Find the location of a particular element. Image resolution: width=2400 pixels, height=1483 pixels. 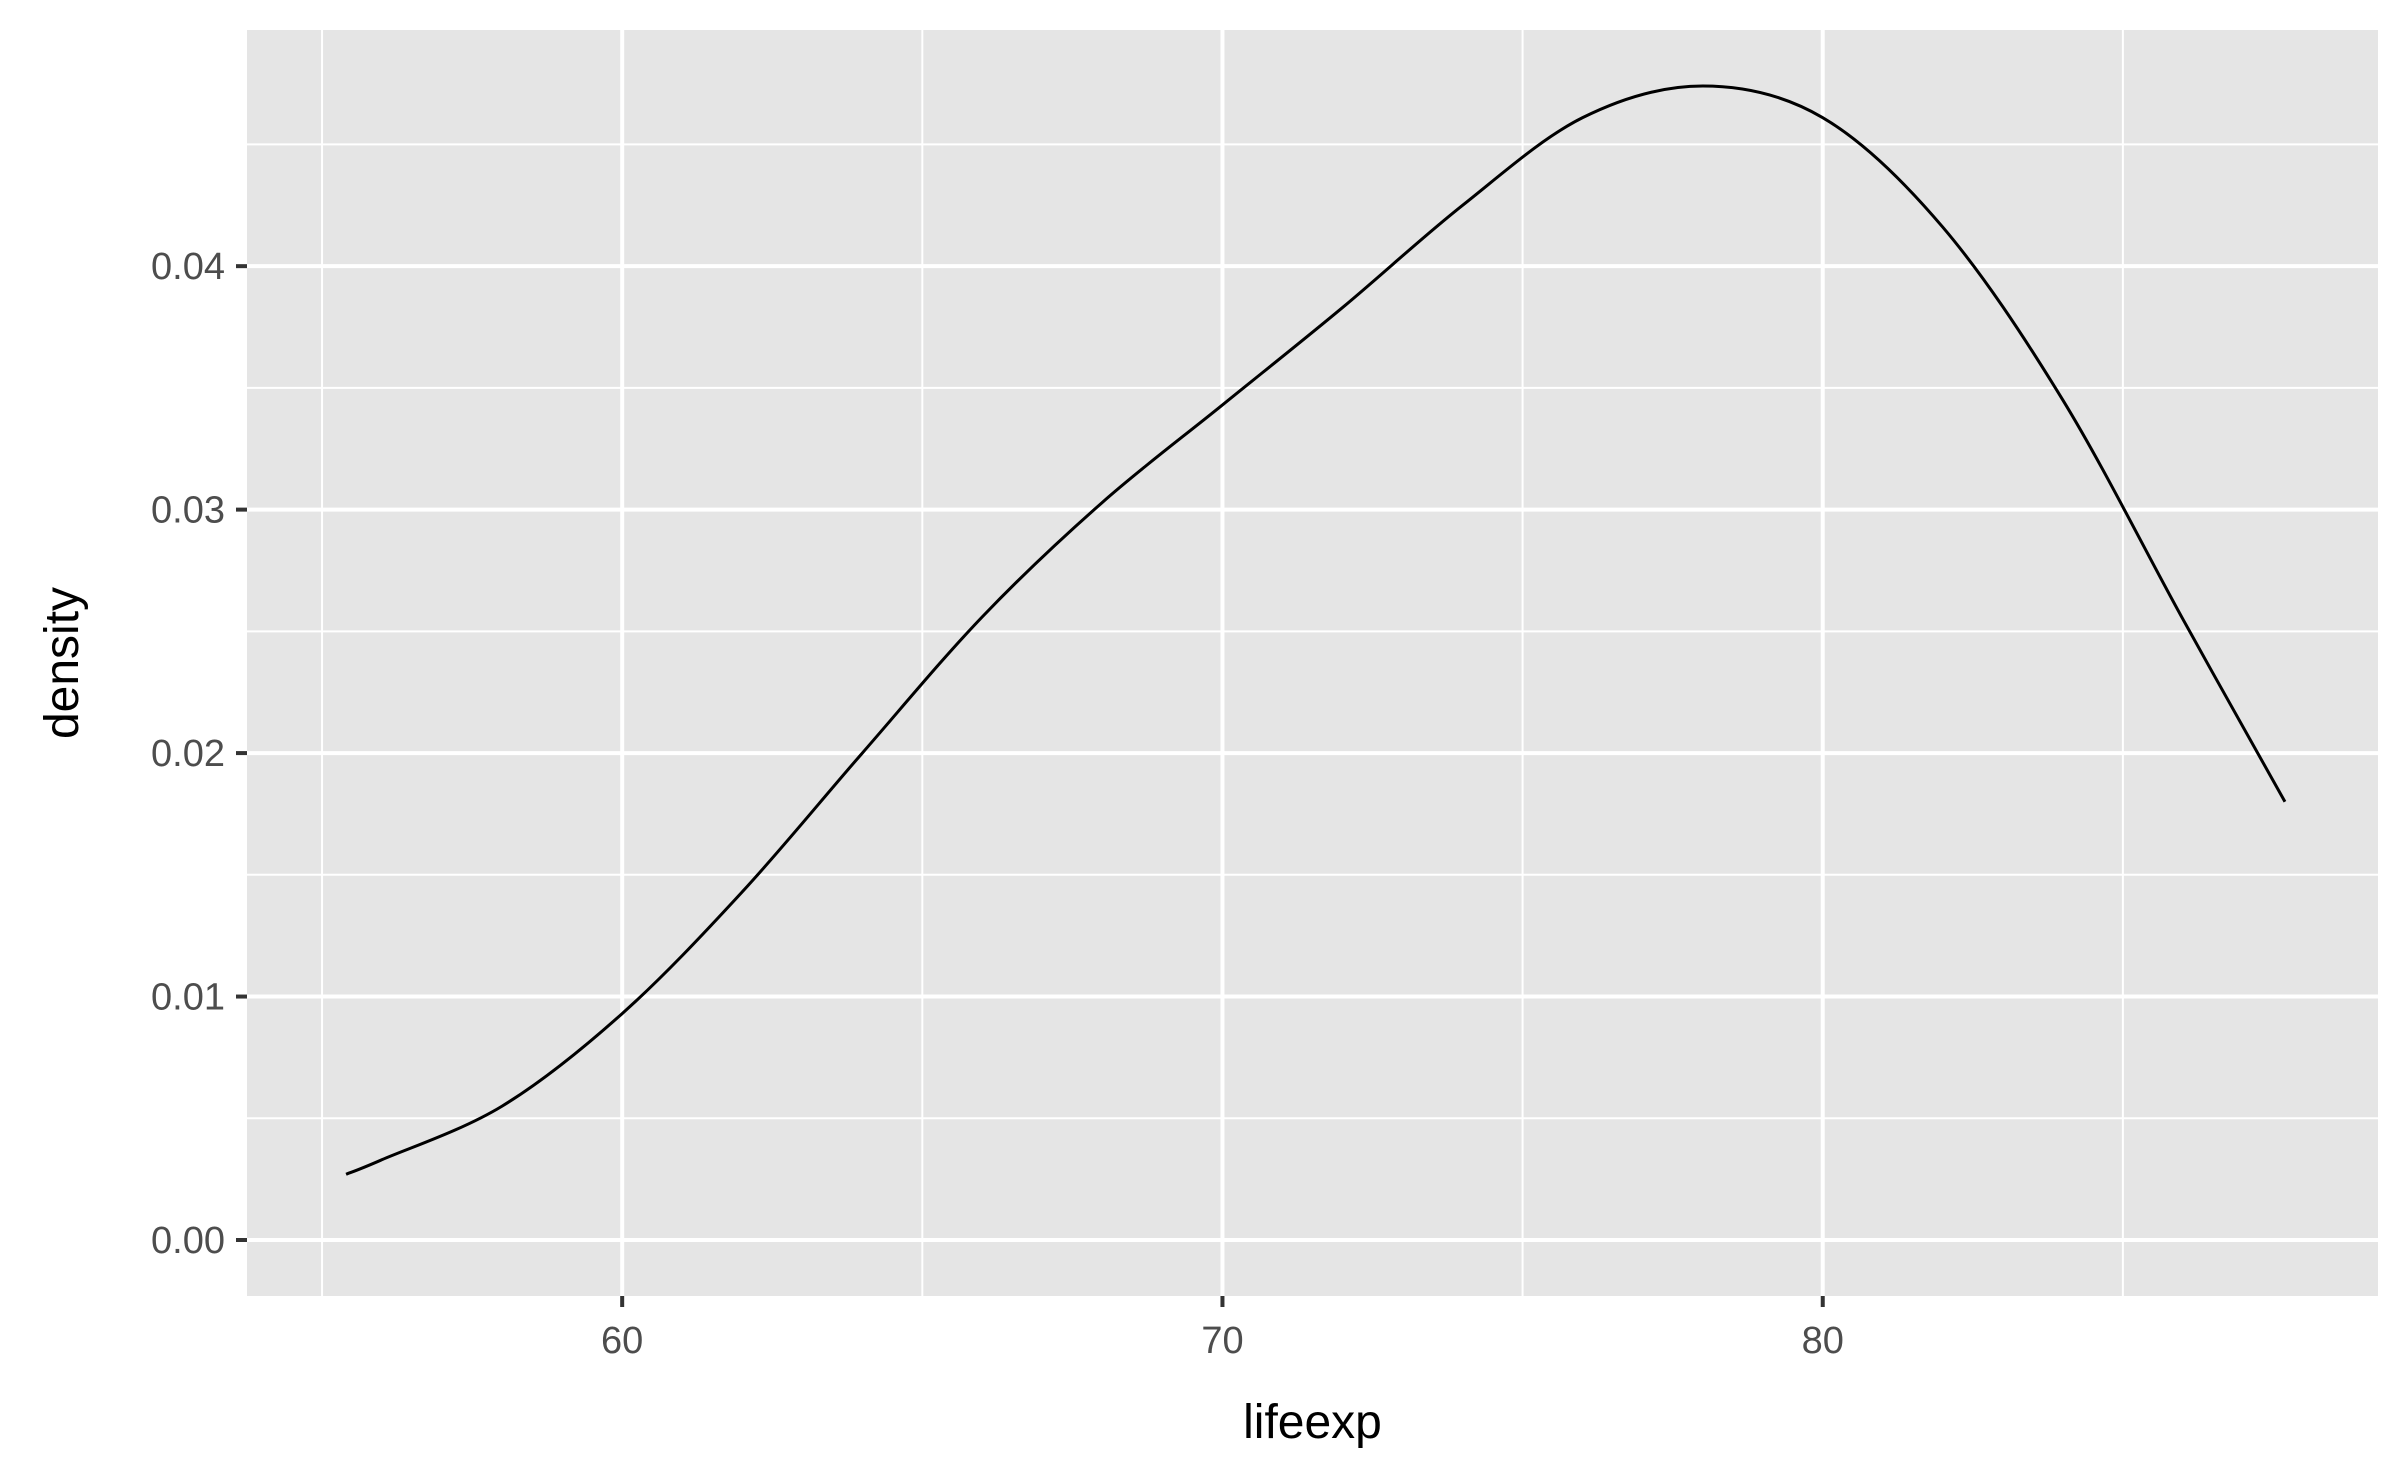

y-tick-label: 0.03 is located at coordinates (188, 511).